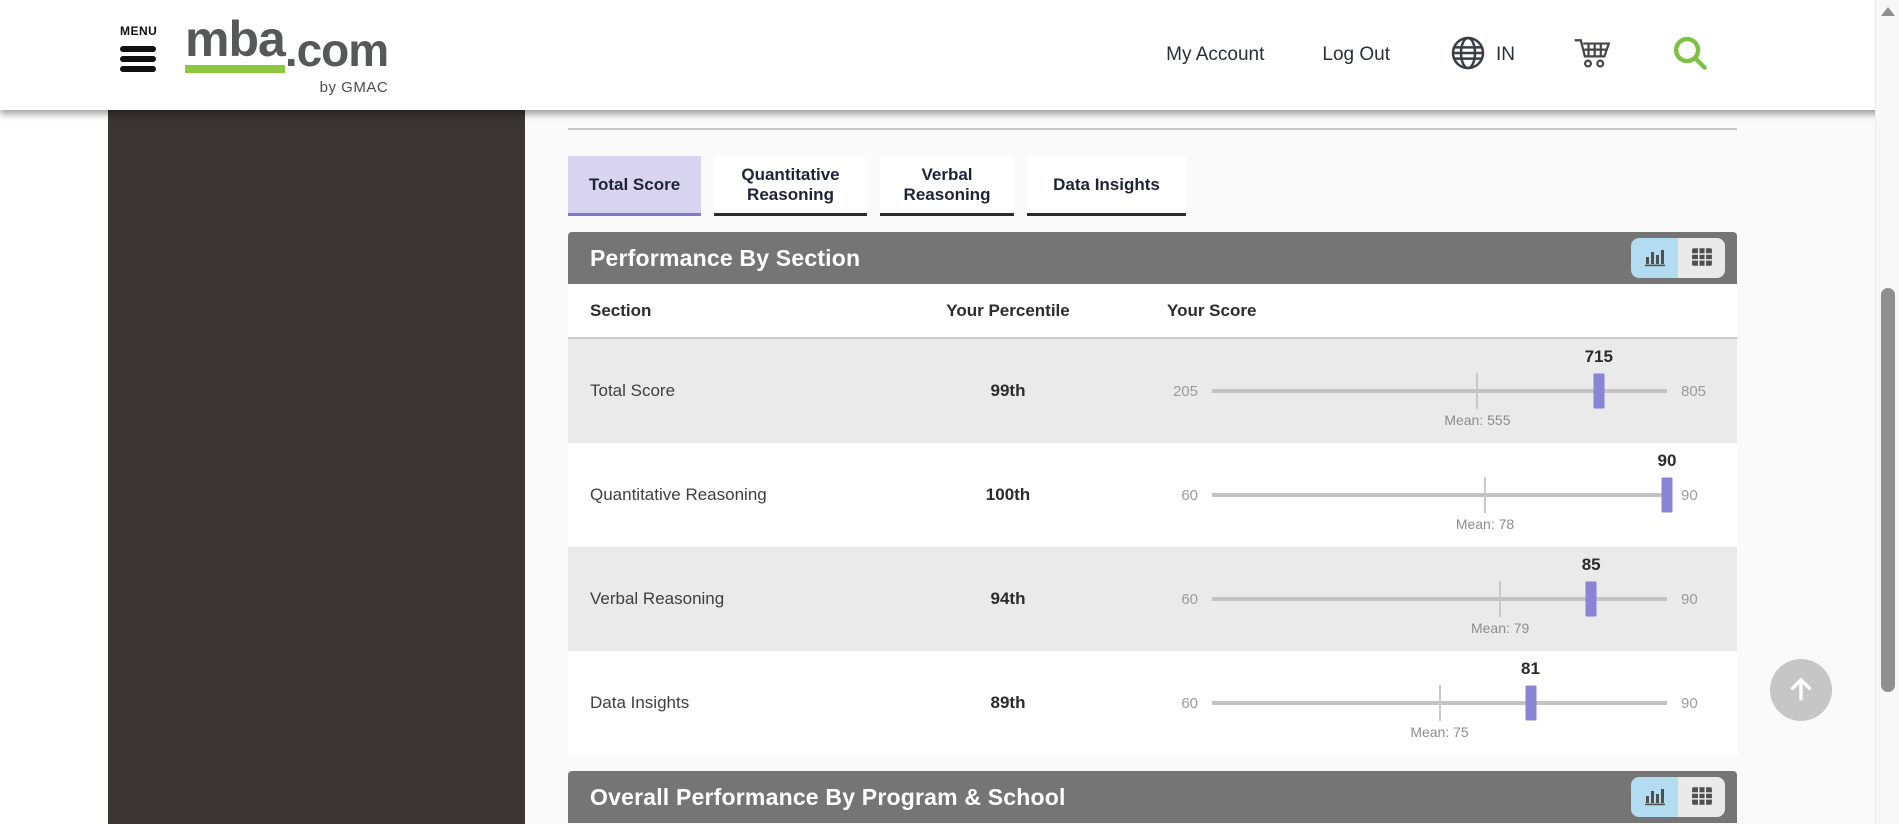 This screenshot has width=1899, height=824. I want to click on score-slider: 60 90 Mean: 78 90, so click(1437, 495).